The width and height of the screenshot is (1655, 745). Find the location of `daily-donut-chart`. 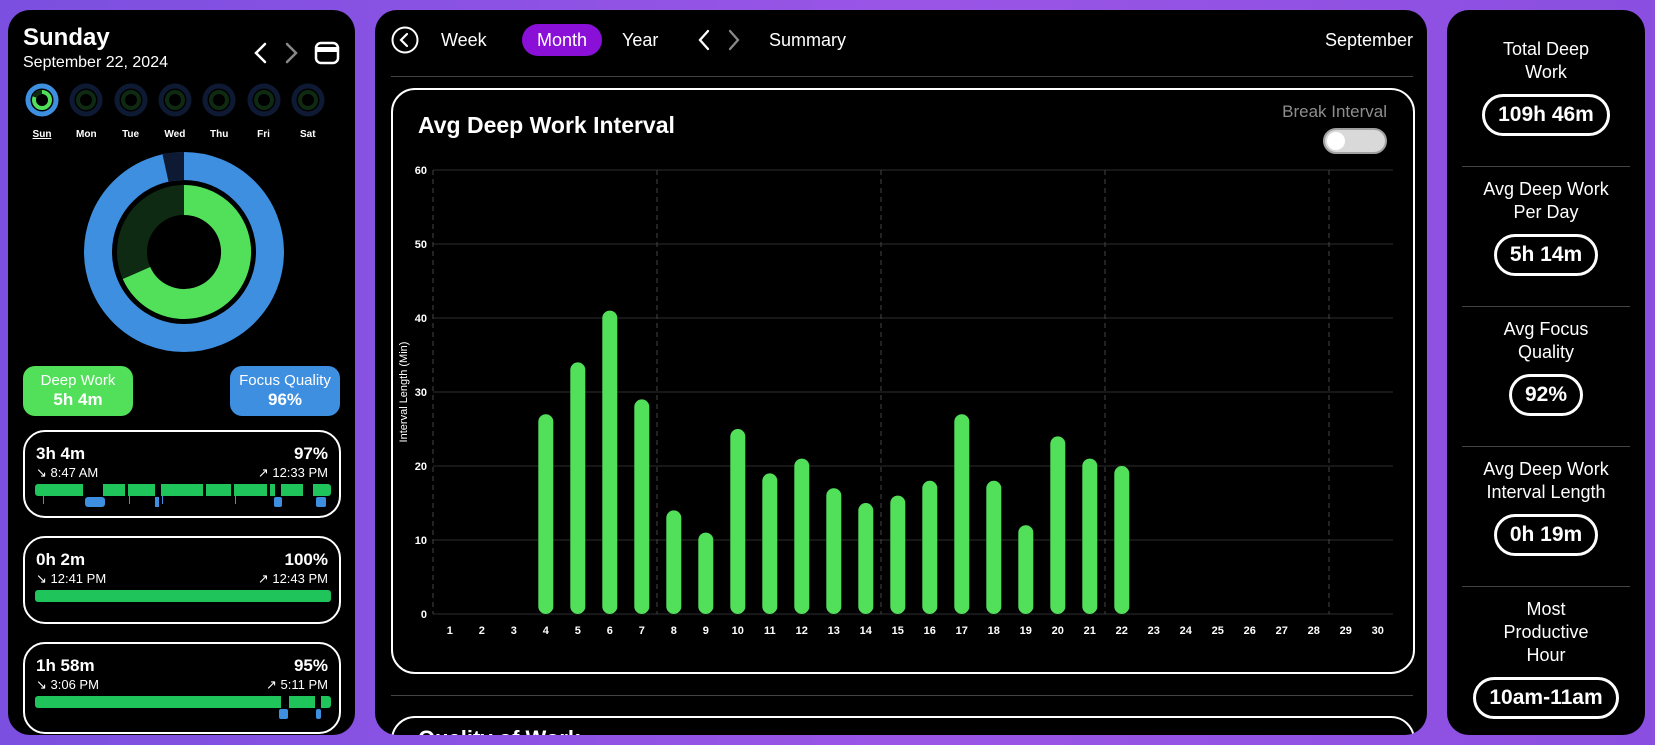

daily-donut-chart is located at coordinates (184, 251).